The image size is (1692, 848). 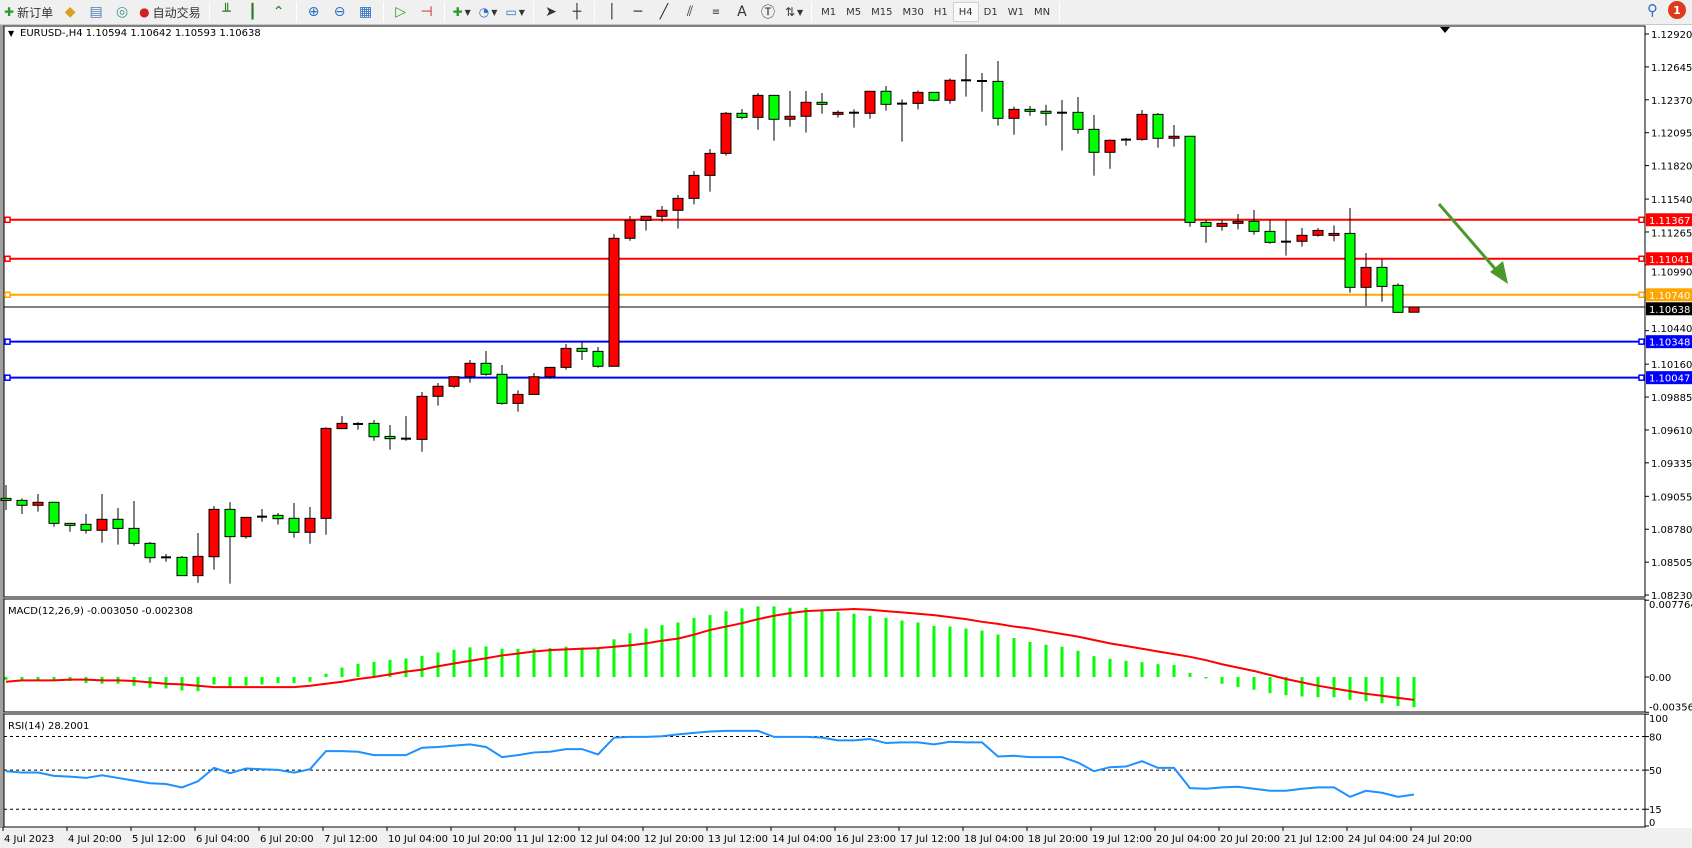 What do you see at coordinates (48, 726) in the screenshot?
I see `rsi-label: RSI(14) 28.2001` at bounding box center [48, 726].